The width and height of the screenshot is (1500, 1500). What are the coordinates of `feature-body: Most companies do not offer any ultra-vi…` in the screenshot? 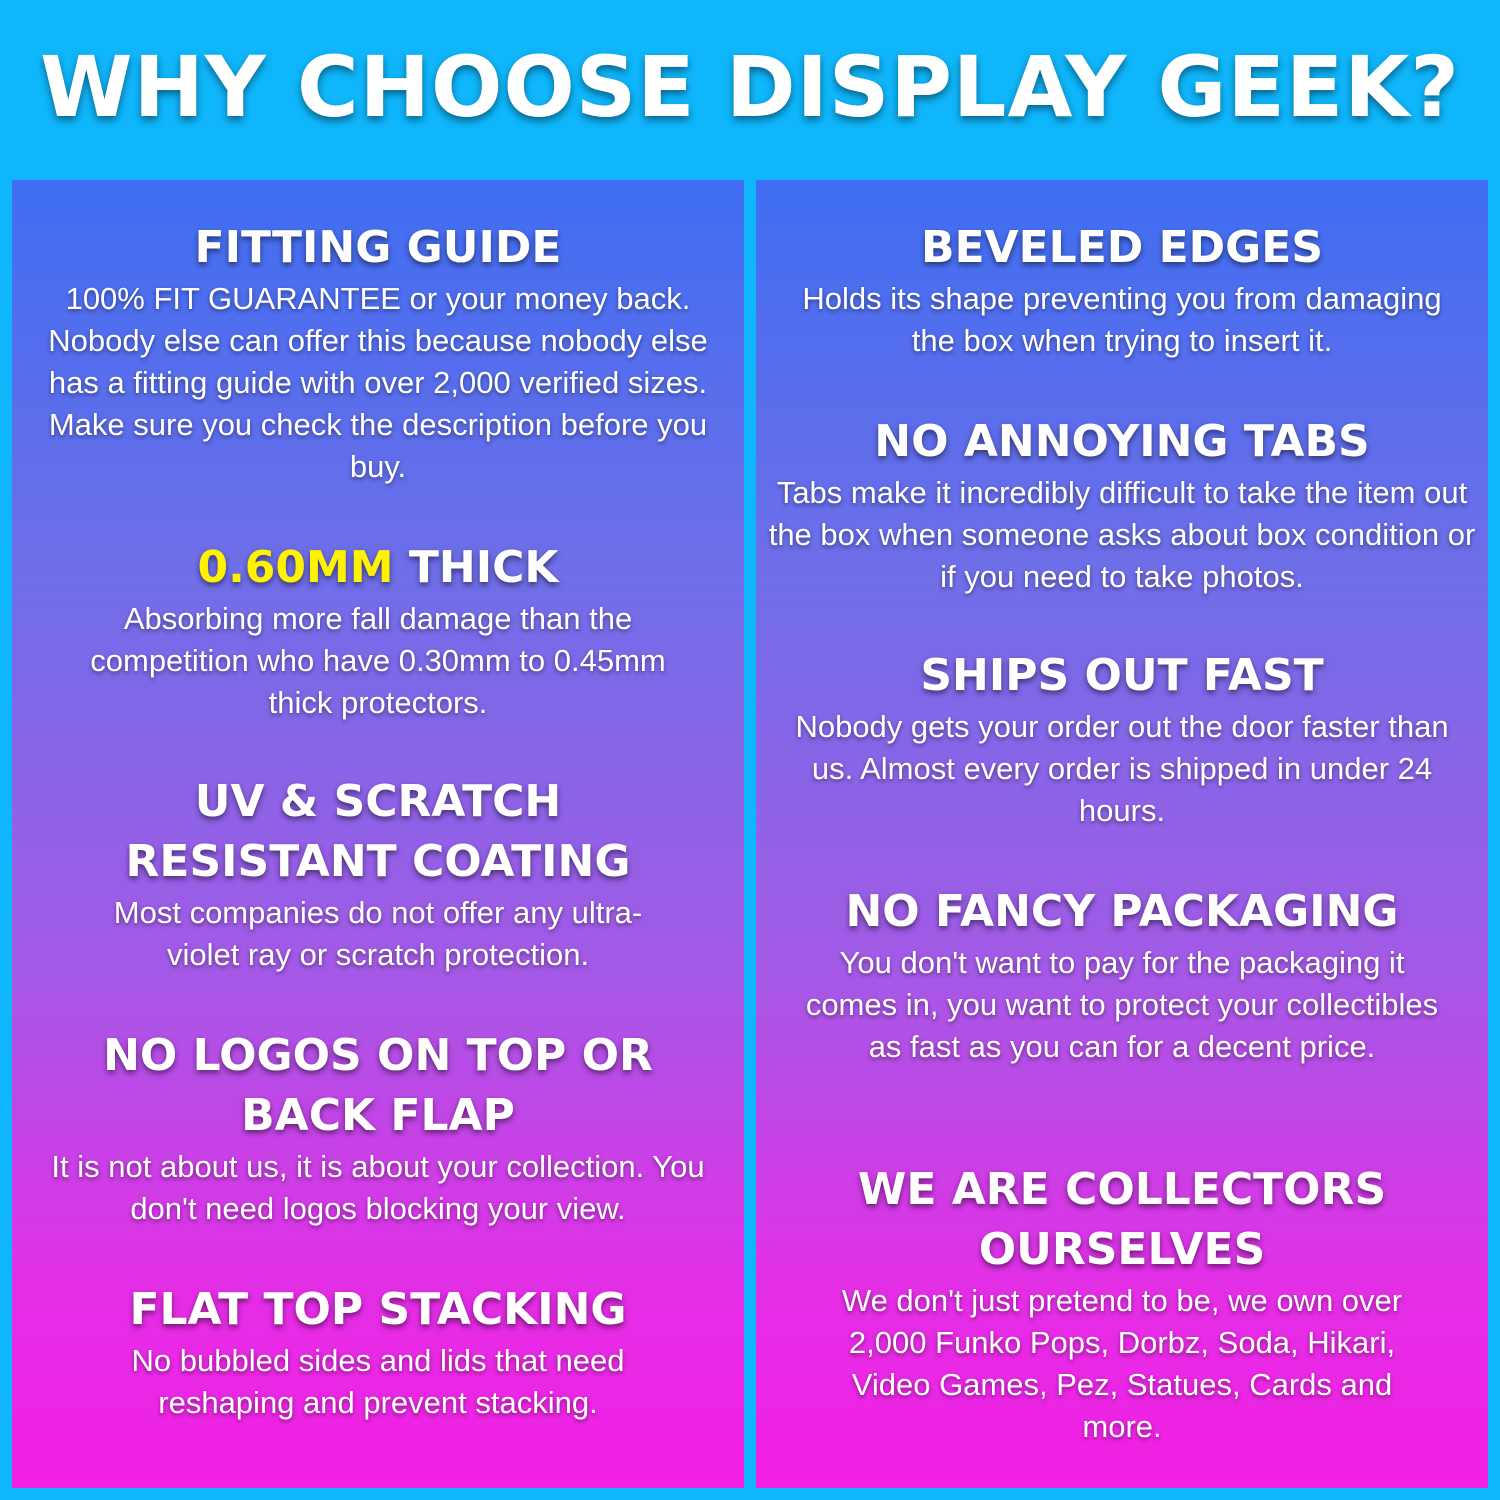 It's located at (378, 933).